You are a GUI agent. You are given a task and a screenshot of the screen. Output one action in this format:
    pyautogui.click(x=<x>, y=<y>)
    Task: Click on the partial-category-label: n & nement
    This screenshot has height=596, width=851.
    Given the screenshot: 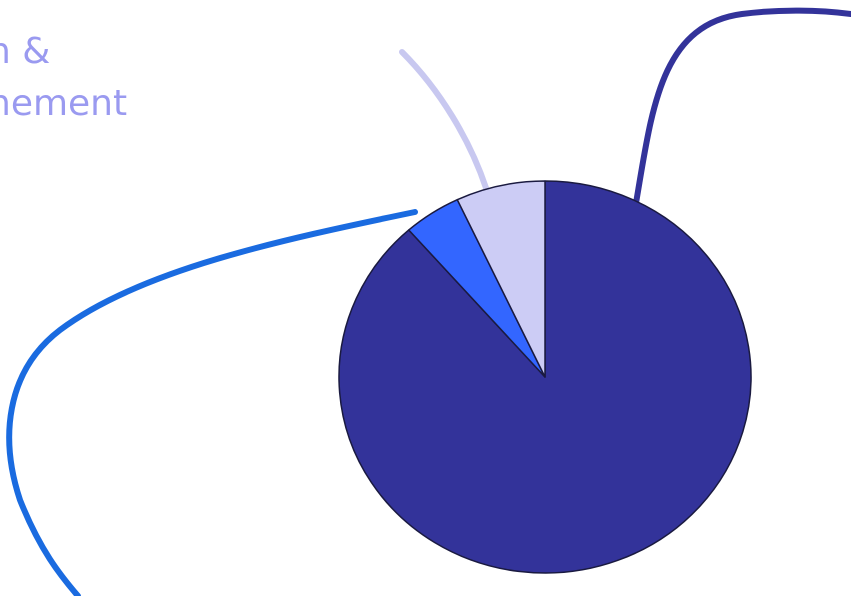 What is the action you would take?
    pyautogui.click(x=63, y=78)
    